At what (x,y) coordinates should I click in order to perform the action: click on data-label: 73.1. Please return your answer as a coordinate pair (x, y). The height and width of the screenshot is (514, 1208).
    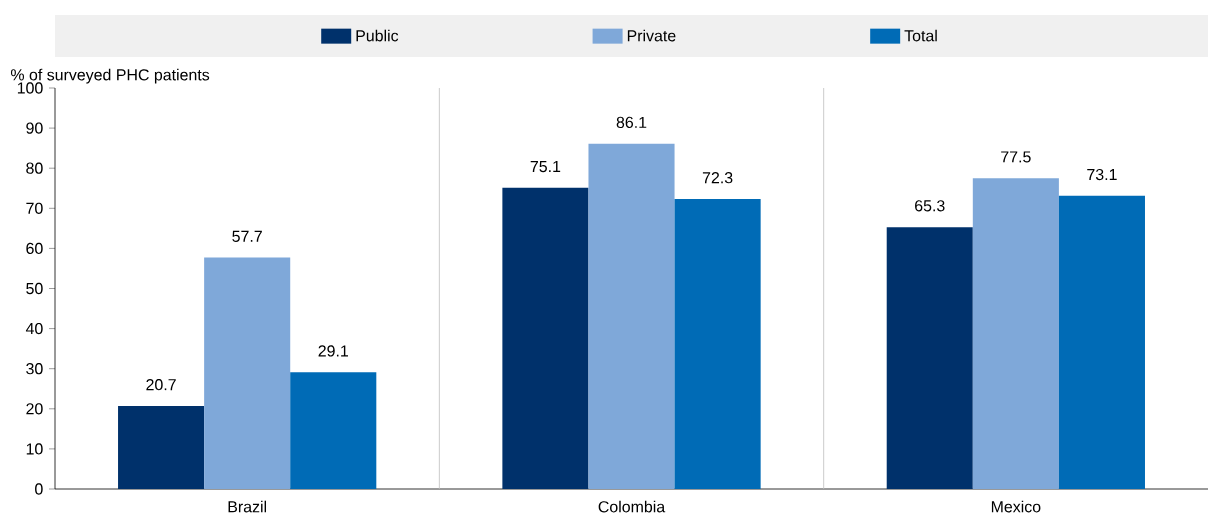
    Looking at the image, I should click on (1102, 174).